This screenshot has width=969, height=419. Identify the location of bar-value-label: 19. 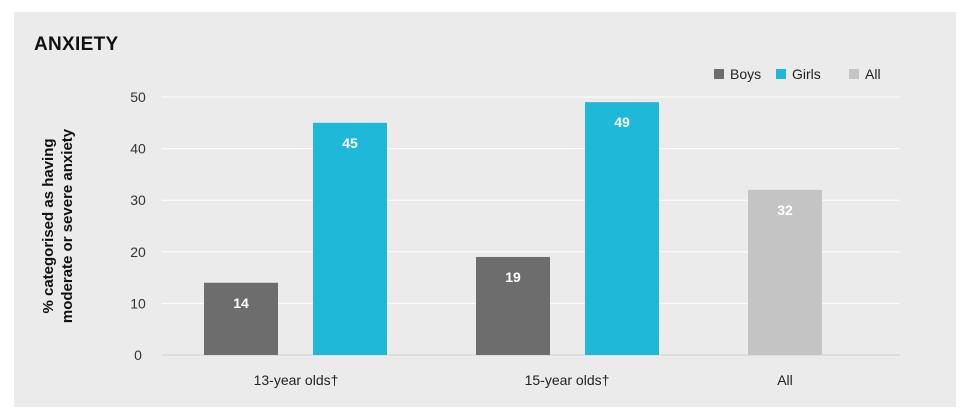
(513, 277).